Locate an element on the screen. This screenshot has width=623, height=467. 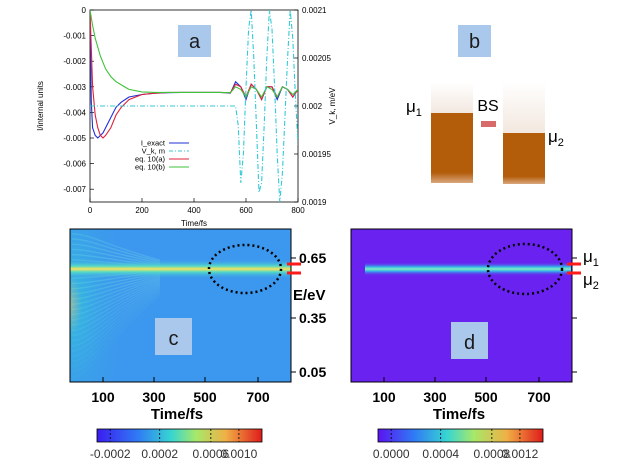
colorbar-tick-label: -0.0002 is located at coordinates (110, 454).